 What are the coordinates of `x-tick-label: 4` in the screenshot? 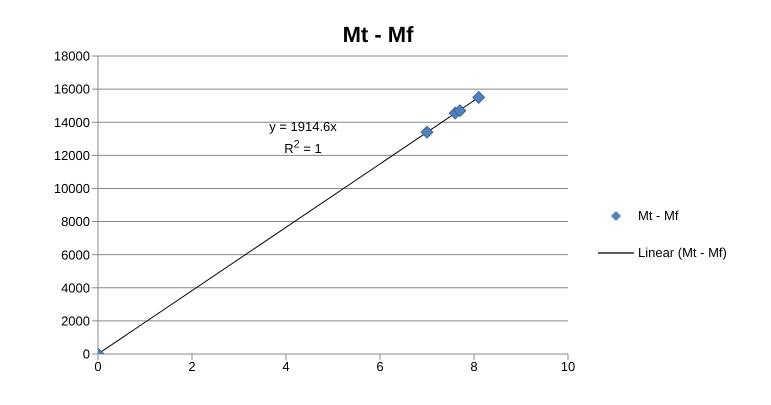 It's located at (286, 366).